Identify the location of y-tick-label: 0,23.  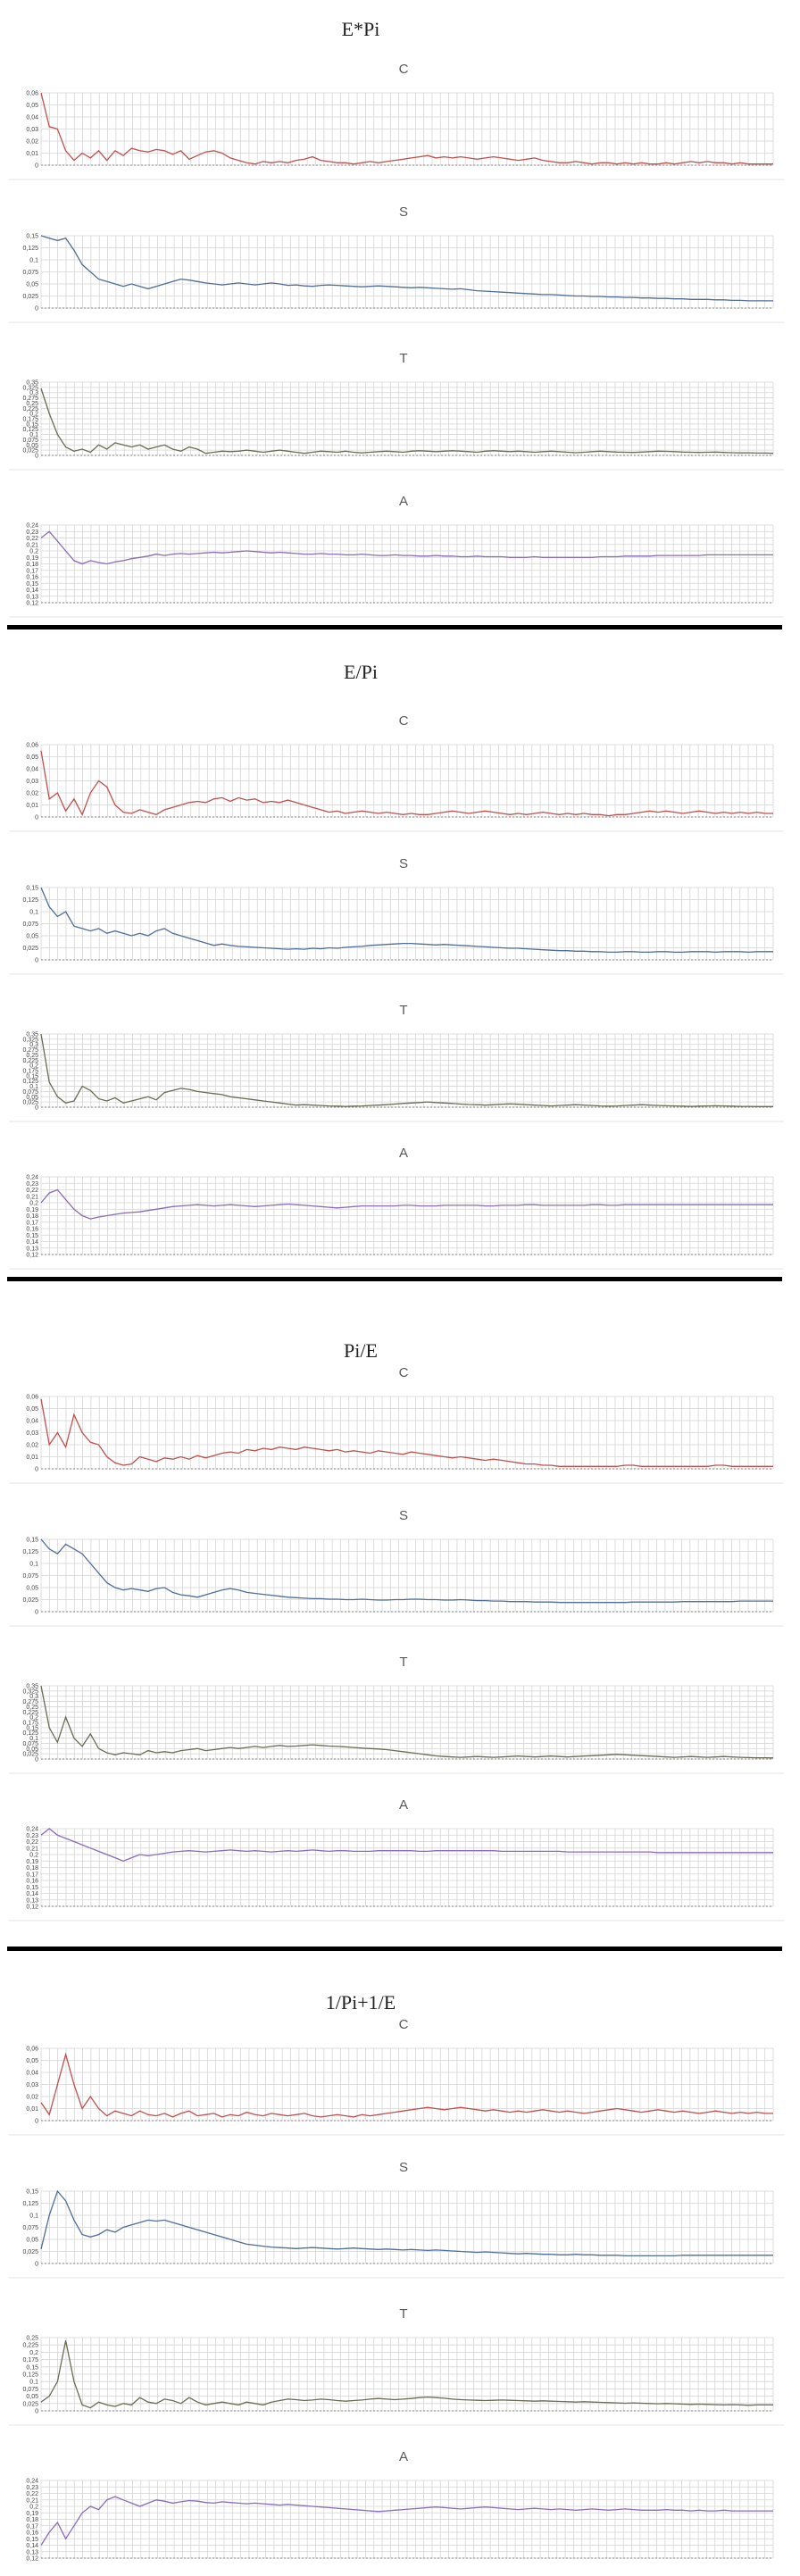
(32, 2488).